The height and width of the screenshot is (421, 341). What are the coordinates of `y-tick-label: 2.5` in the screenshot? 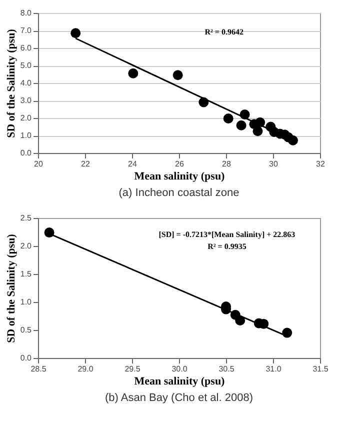 It's located at (26, 218).